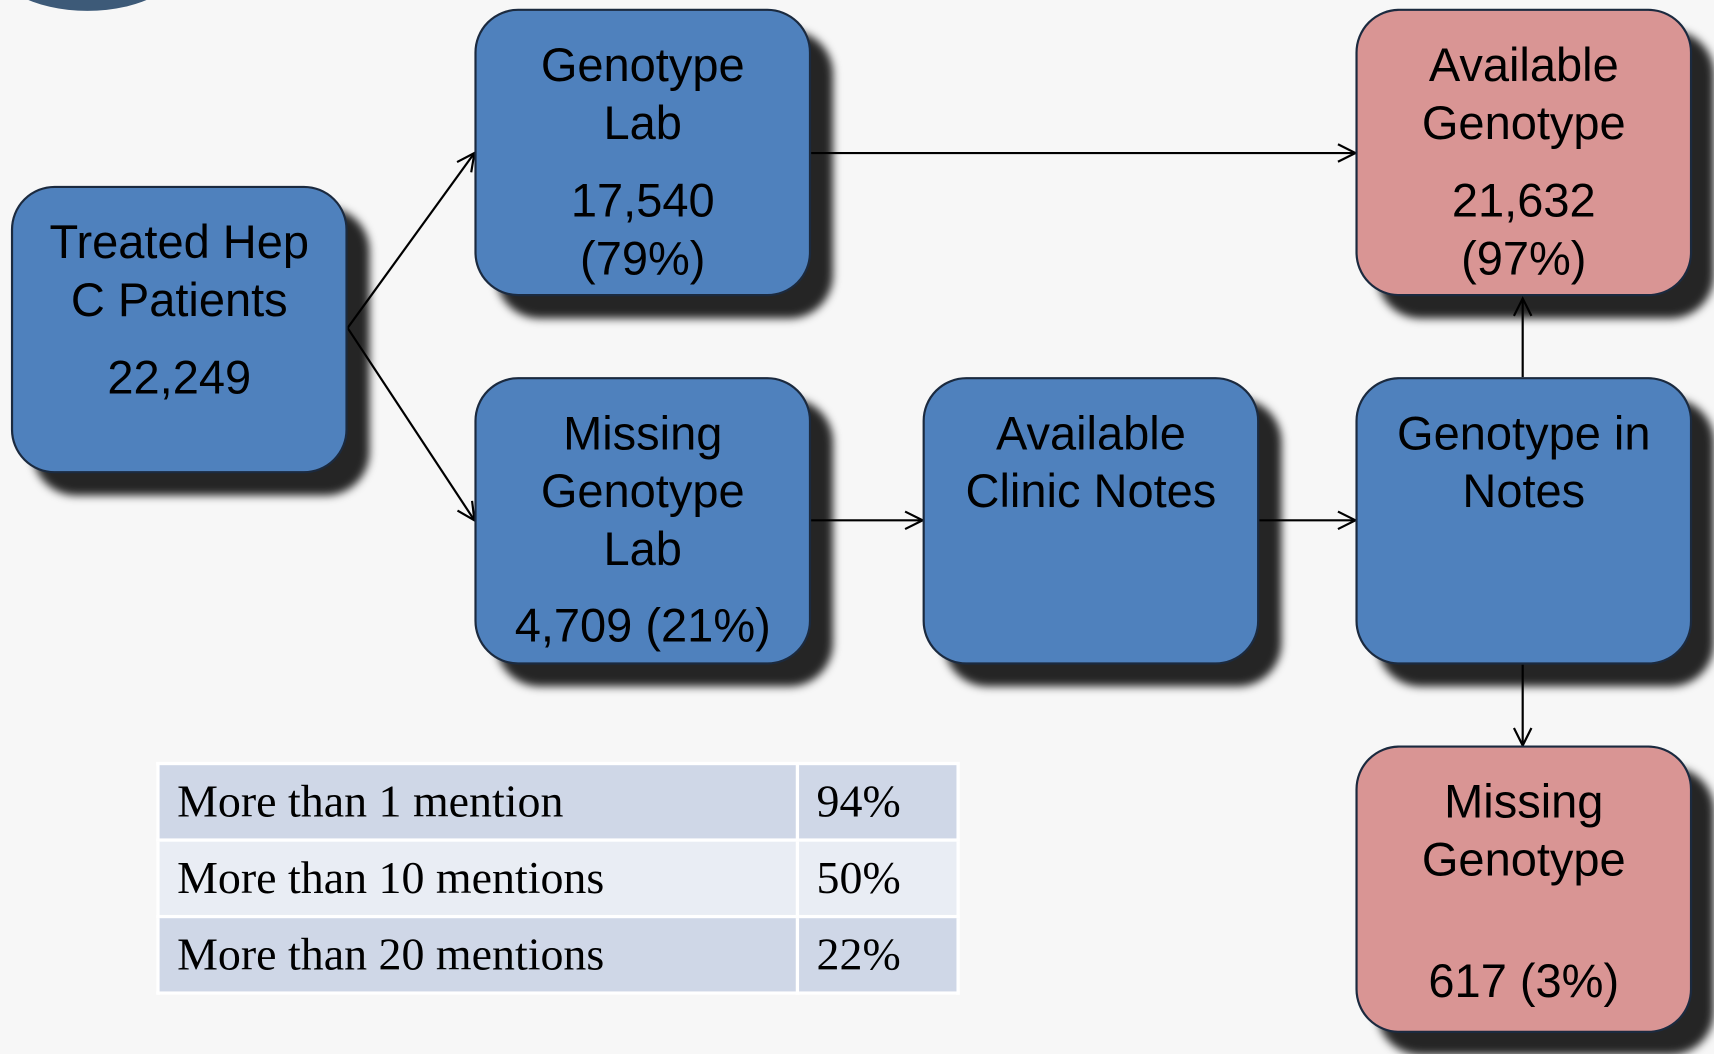 The image size is (1714, 1054). Describe the element at coordinates (877, 801) in the screenshot. I see `table-cell: 94%` at that location.